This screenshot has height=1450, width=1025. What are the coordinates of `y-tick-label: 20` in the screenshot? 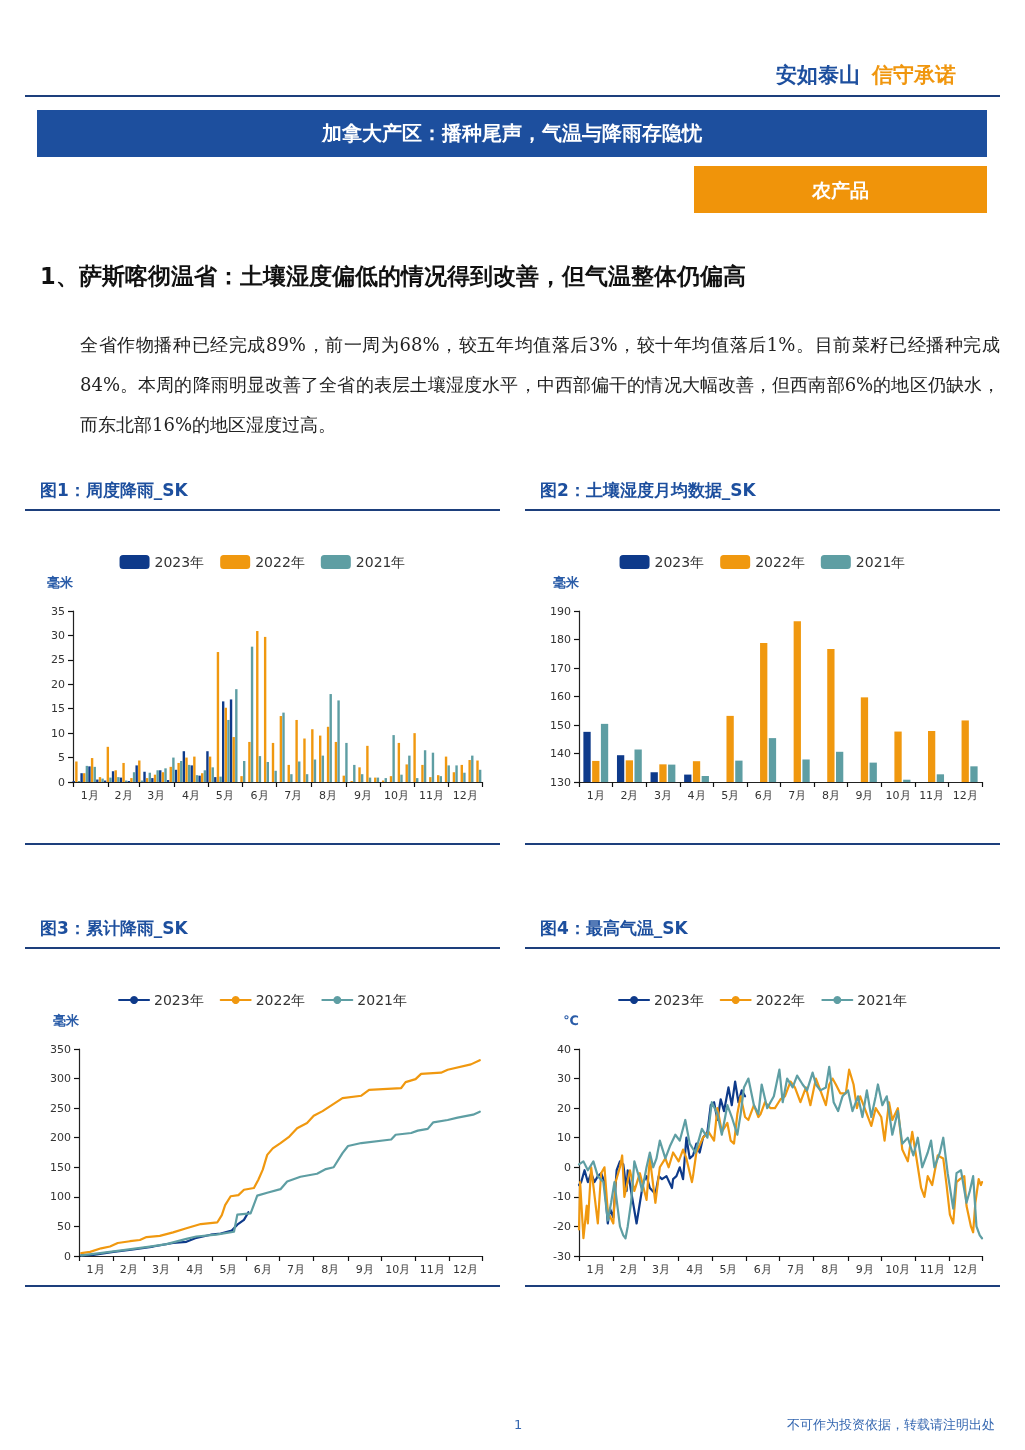 It's located at (564, 1108).